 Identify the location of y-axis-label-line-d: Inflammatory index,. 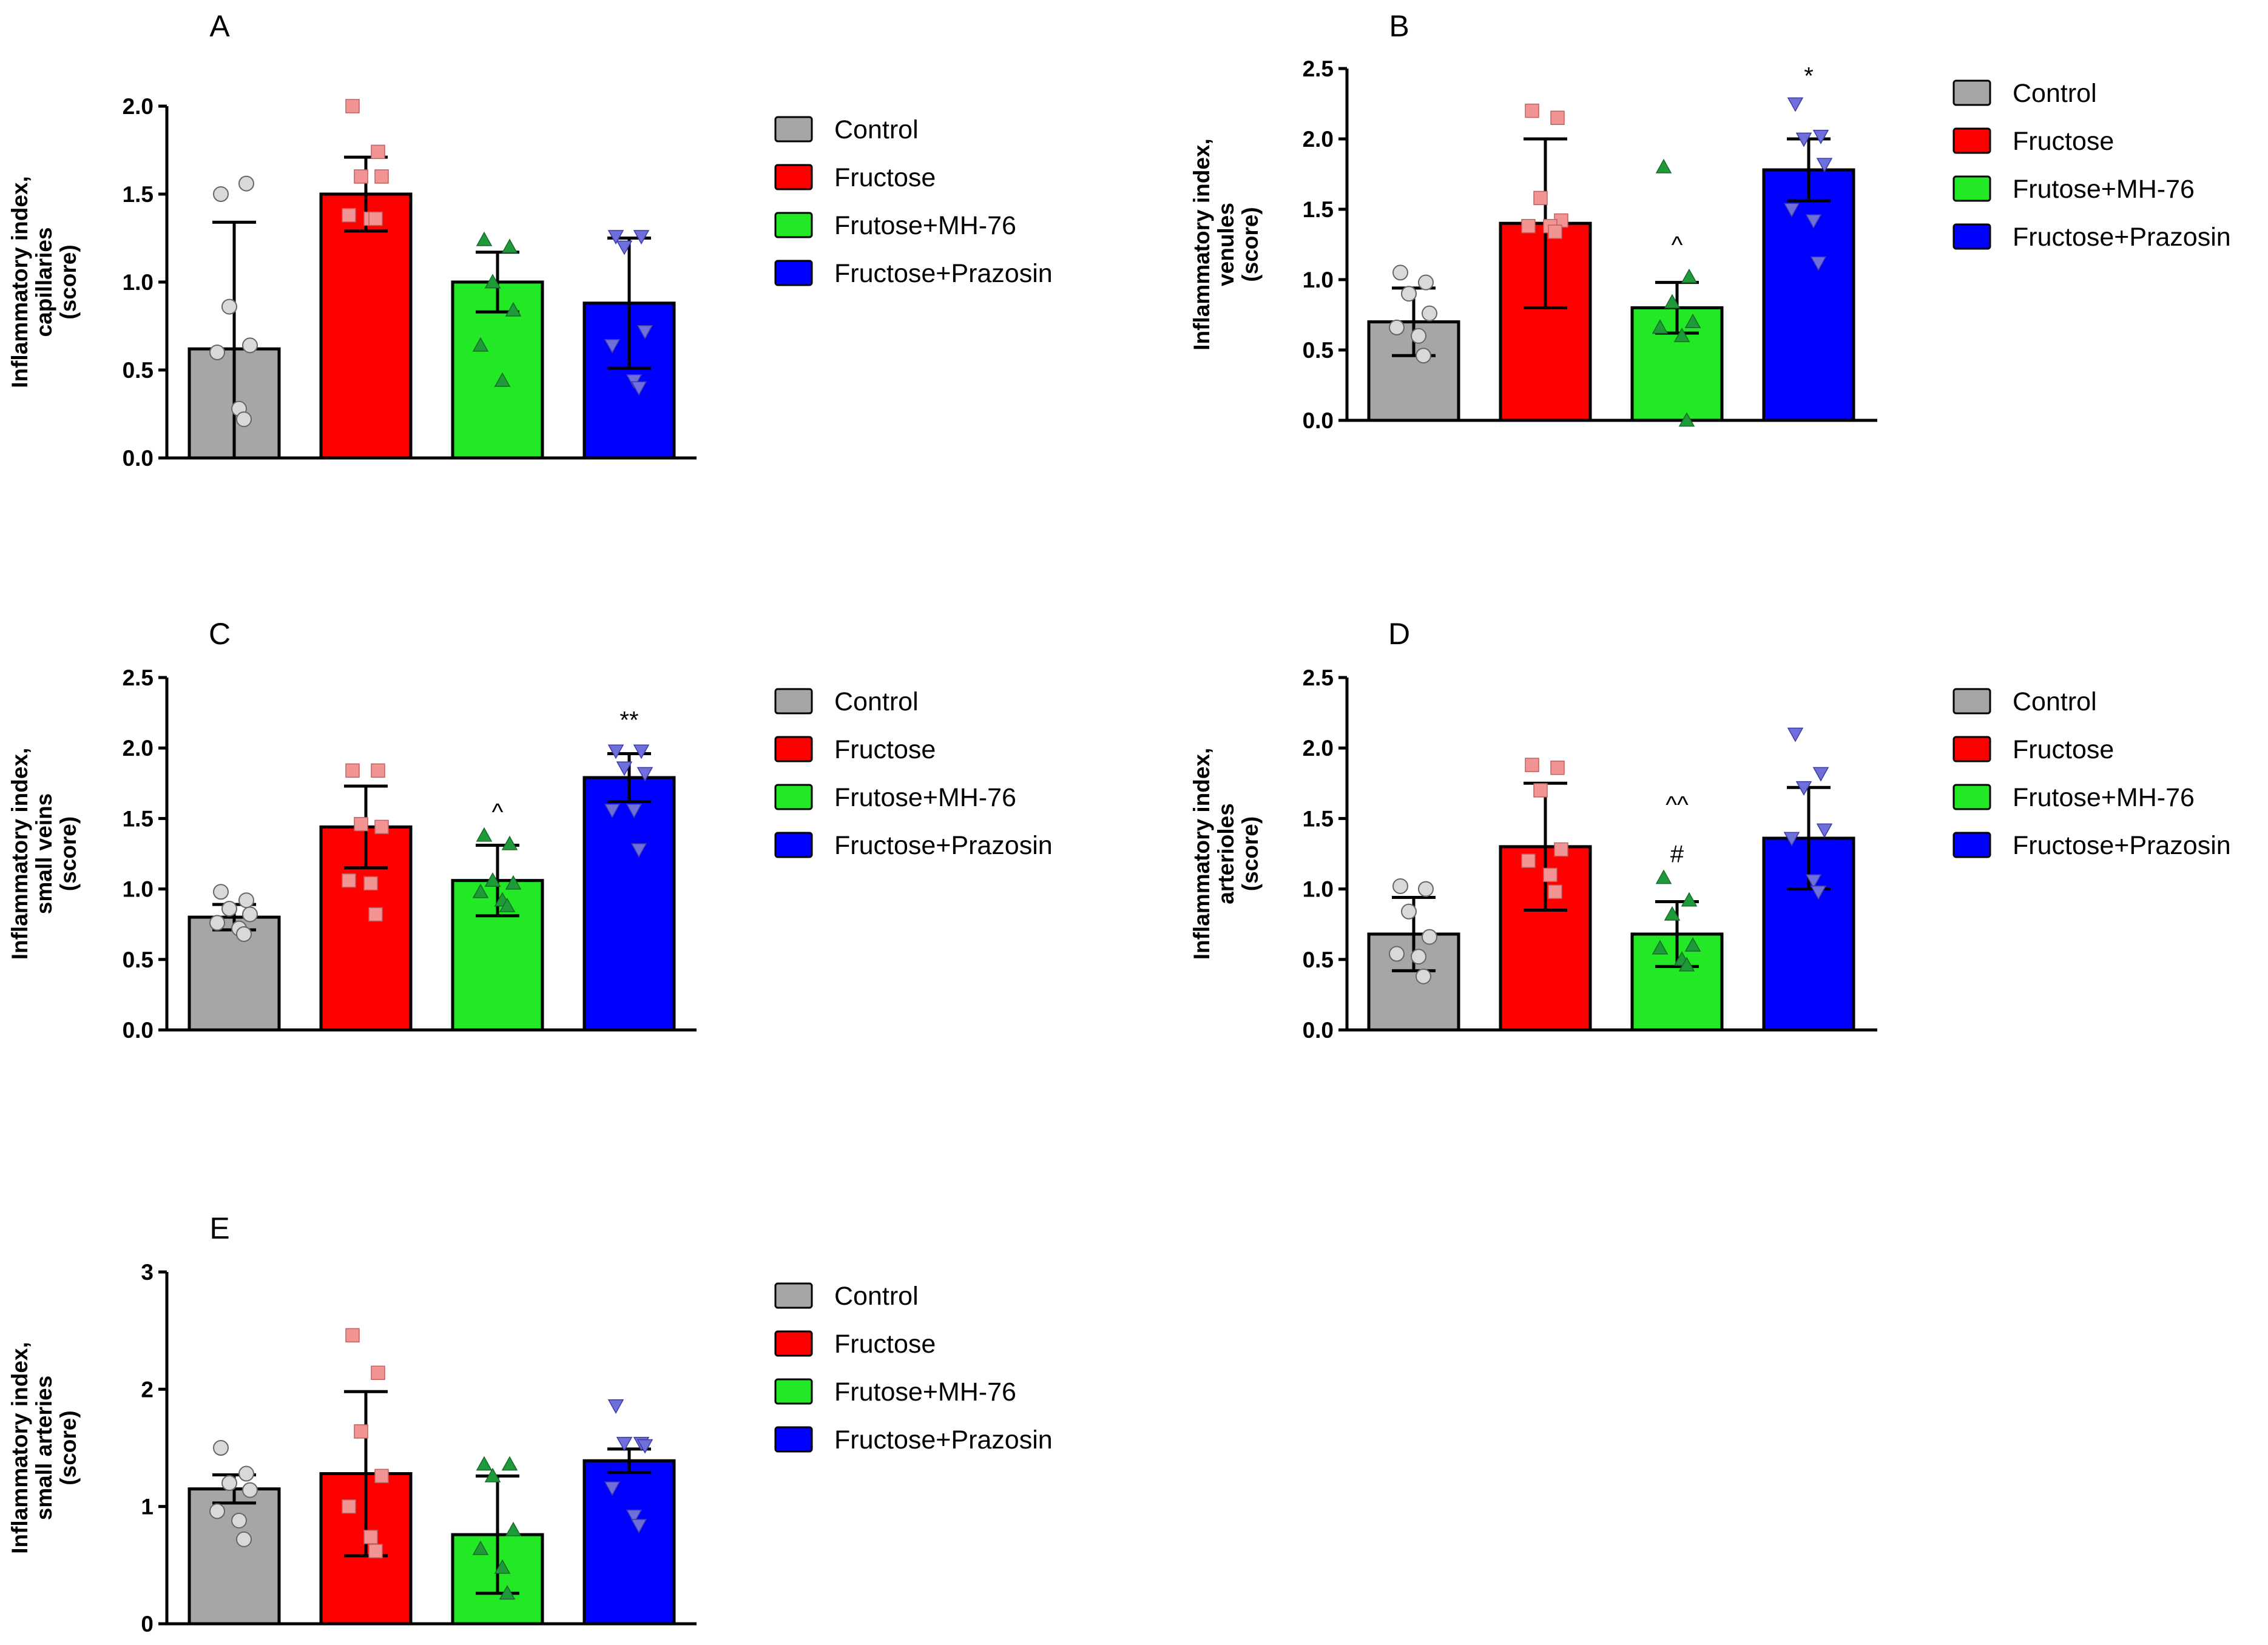
(1201, 854).